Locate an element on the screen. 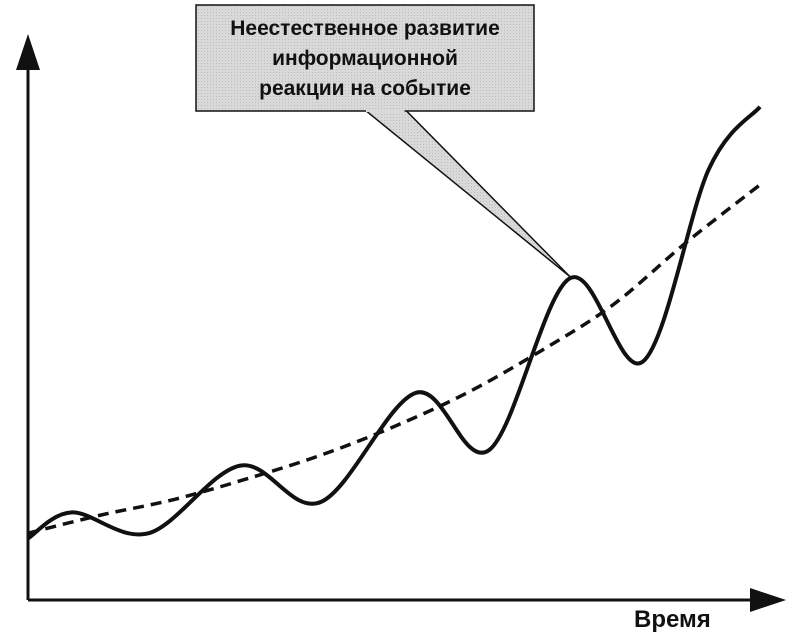 This screenshot has width=790, height=641. x-axis-label: Время is located at coordinates (672, 619).